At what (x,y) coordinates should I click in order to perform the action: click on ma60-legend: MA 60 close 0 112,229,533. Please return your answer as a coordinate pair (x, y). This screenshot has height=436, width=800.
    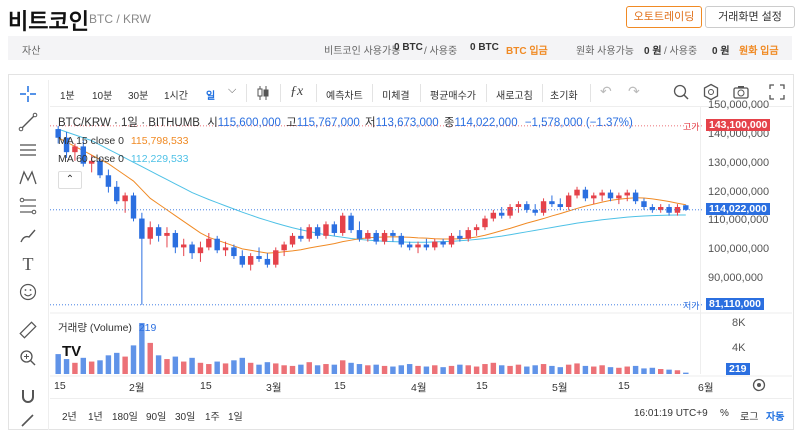
    Looking at the image, I should click on (123, 159).